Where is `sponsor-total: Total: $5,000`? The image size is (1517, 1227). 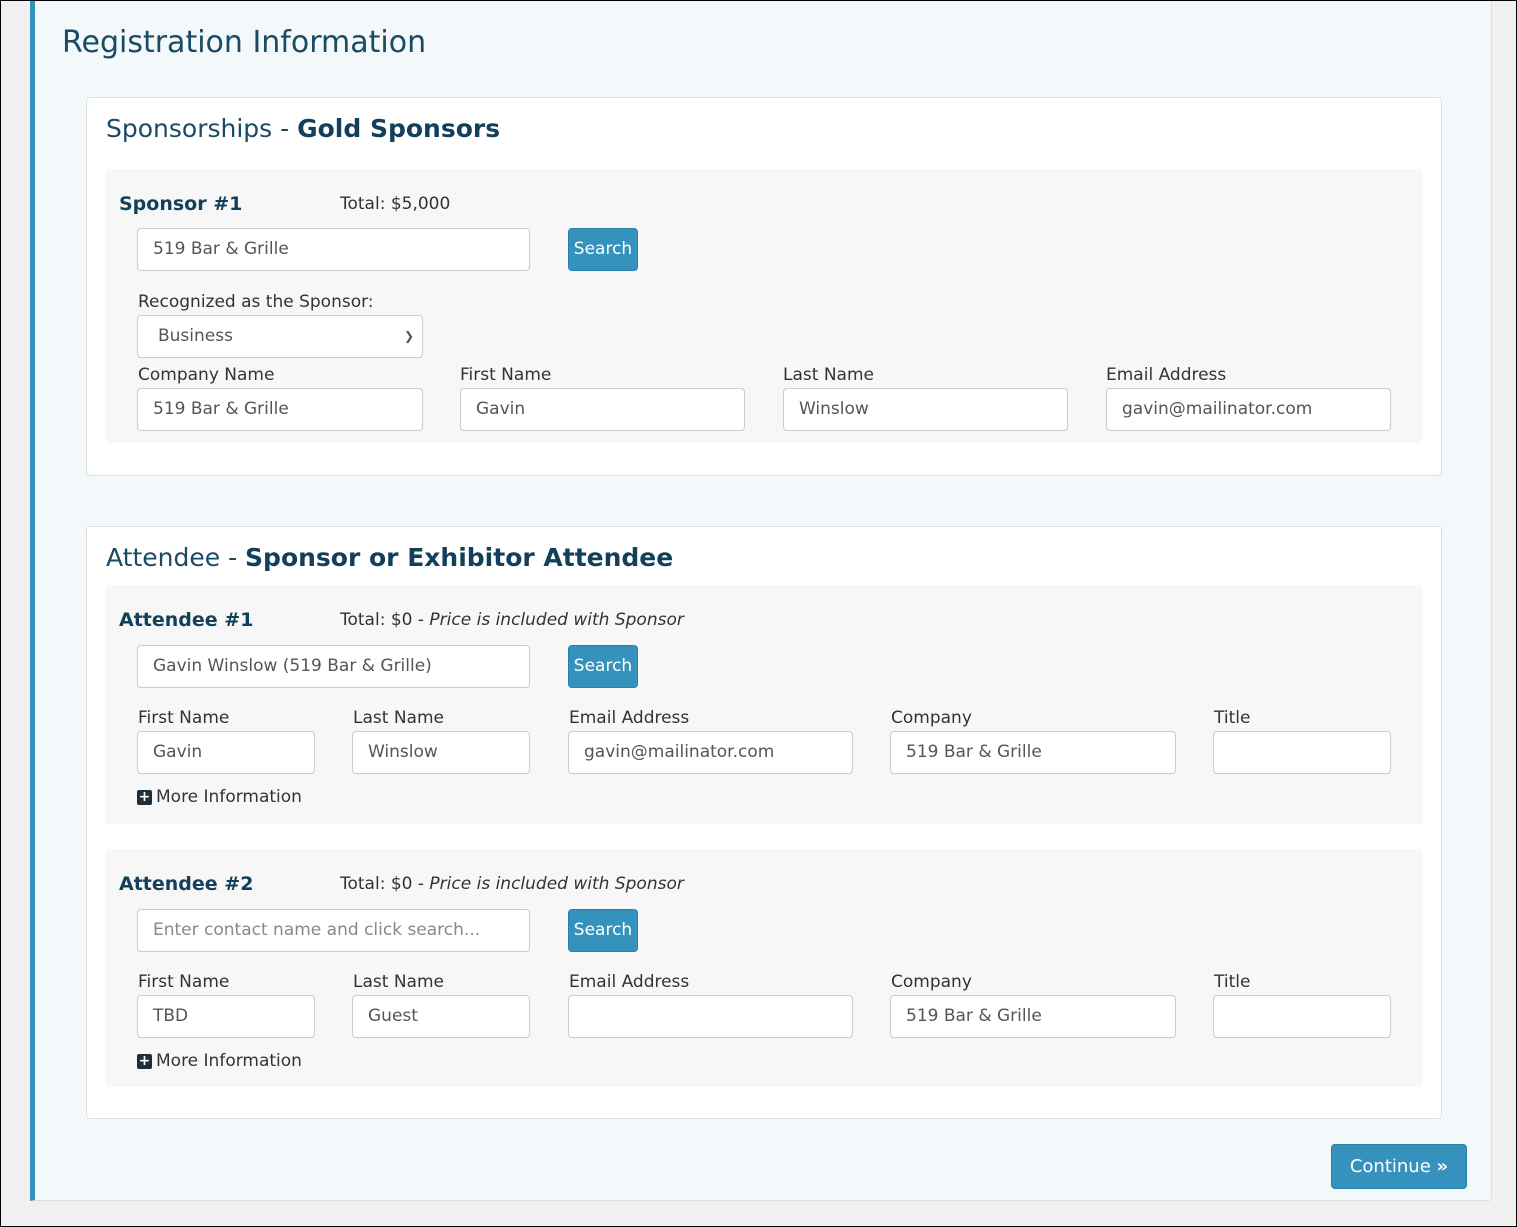 sponsor-total: Total: $5,000 is located at coordinates (395, 204).